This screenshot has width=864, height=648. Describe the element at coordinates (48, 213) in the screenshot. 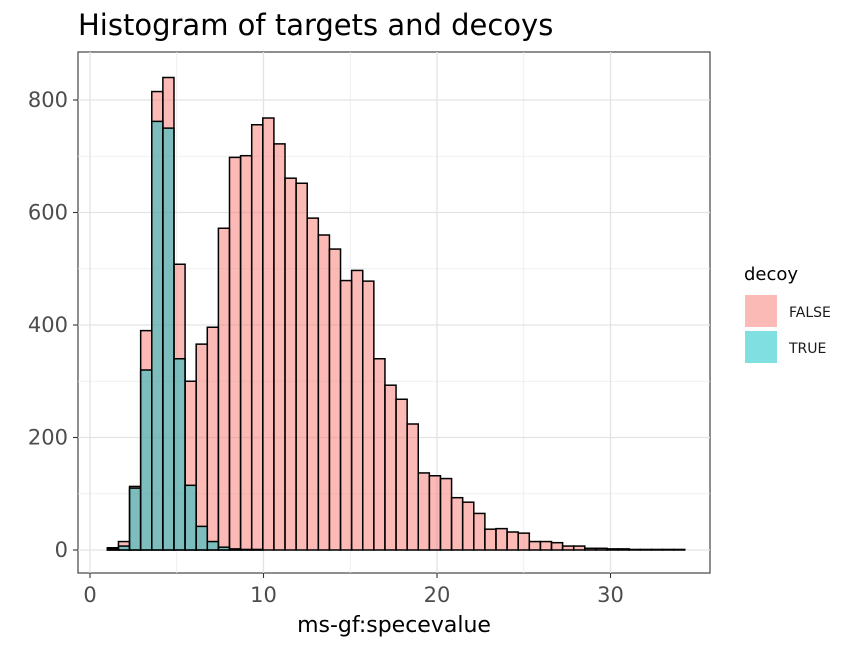

I see `y-tick-label: 600` at that location.